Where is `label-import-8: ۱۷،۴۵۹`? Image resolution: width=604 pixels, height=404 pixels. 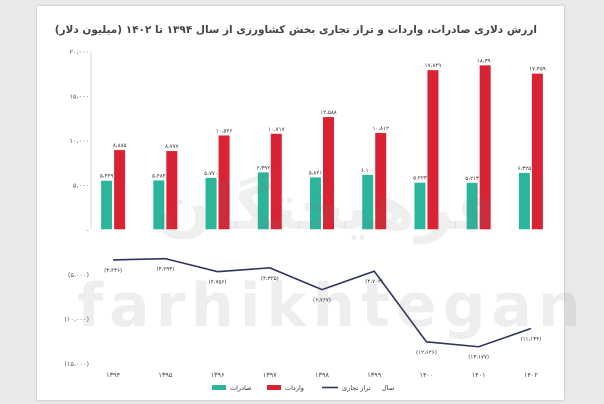
label-import-8: ۱۷،۴۵۹ is located at coordinates (537, 70).